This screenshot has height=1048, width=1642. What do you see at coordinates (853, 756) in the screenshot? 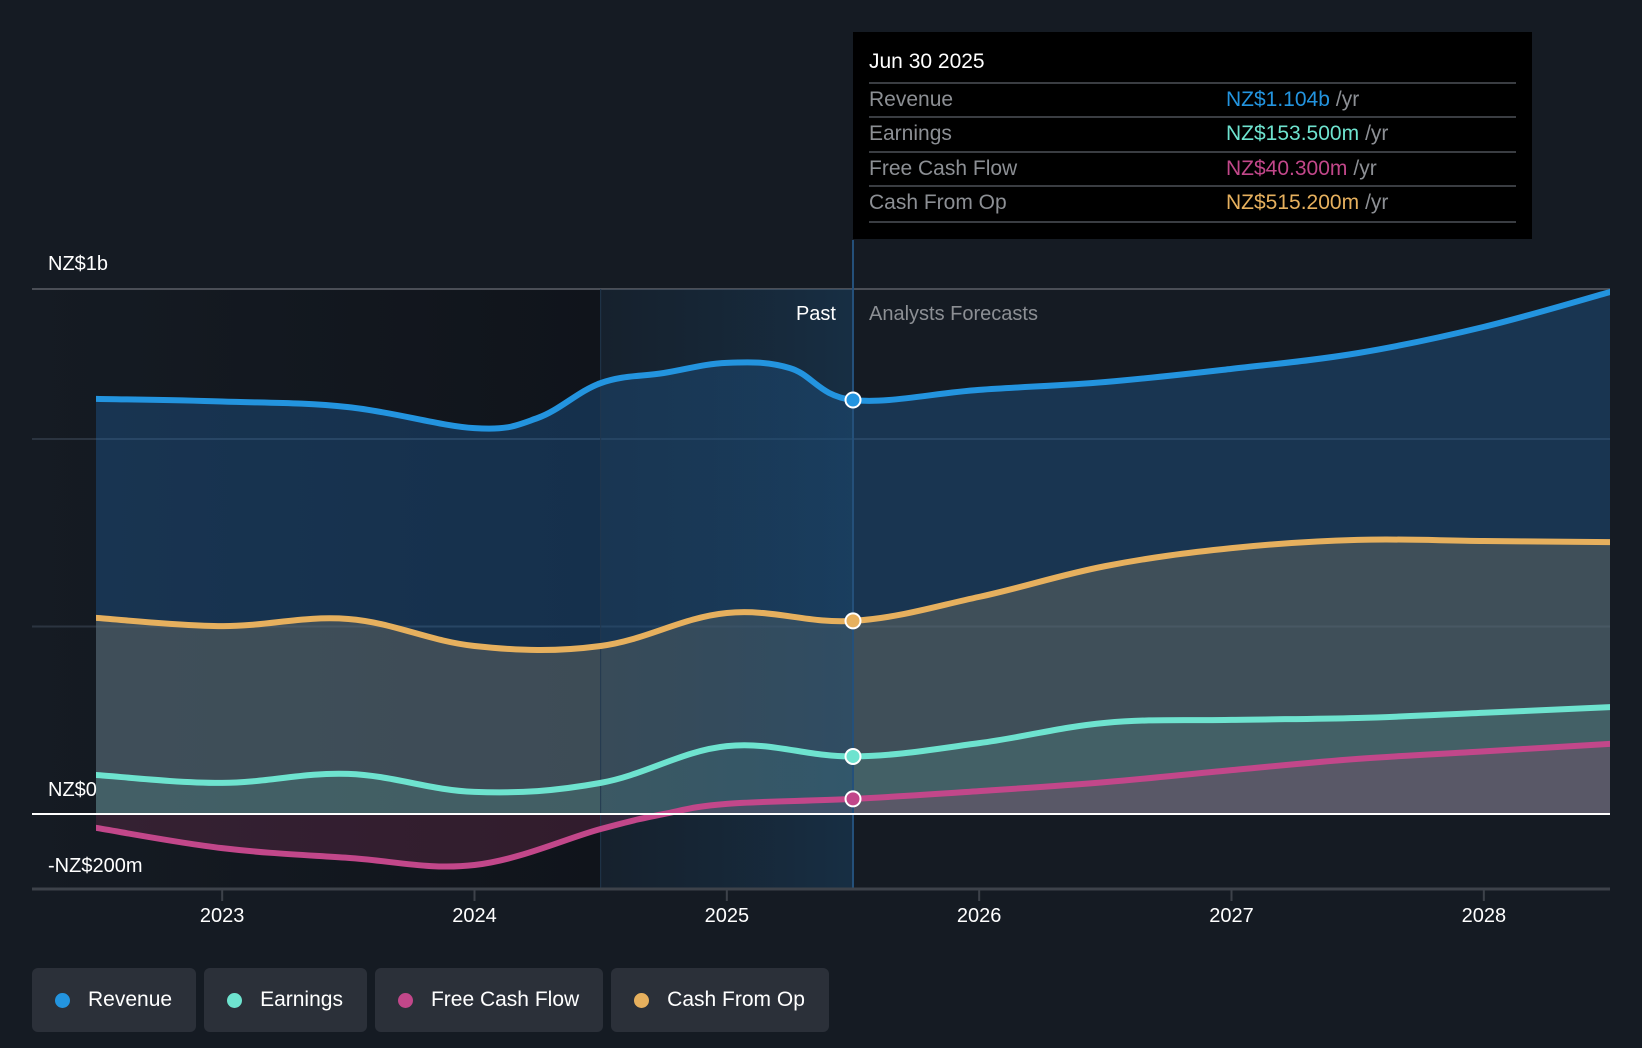
I see `earnings-marker` at bounding box center [853, 756].